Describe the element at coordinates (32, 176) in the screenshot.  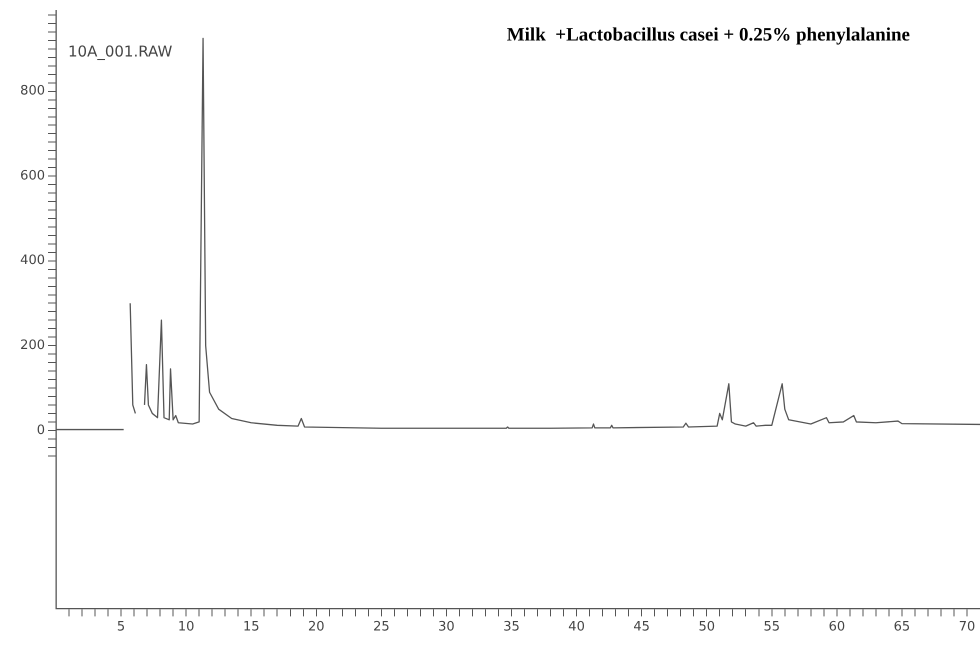
I see `y-tick-label: 600` at that location.